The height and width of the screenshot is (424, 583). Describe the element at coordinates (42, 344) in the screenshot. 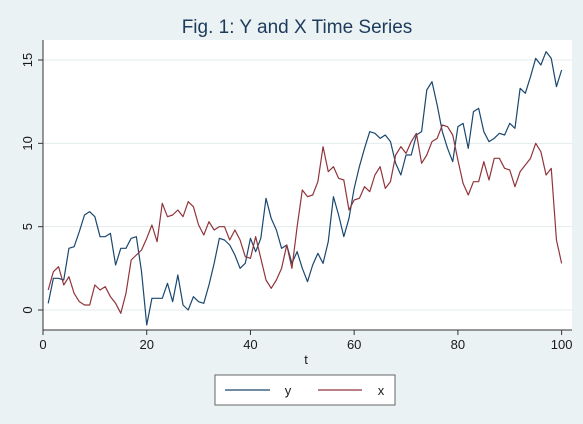

I see `x-tick-label-0: 0` at that location.